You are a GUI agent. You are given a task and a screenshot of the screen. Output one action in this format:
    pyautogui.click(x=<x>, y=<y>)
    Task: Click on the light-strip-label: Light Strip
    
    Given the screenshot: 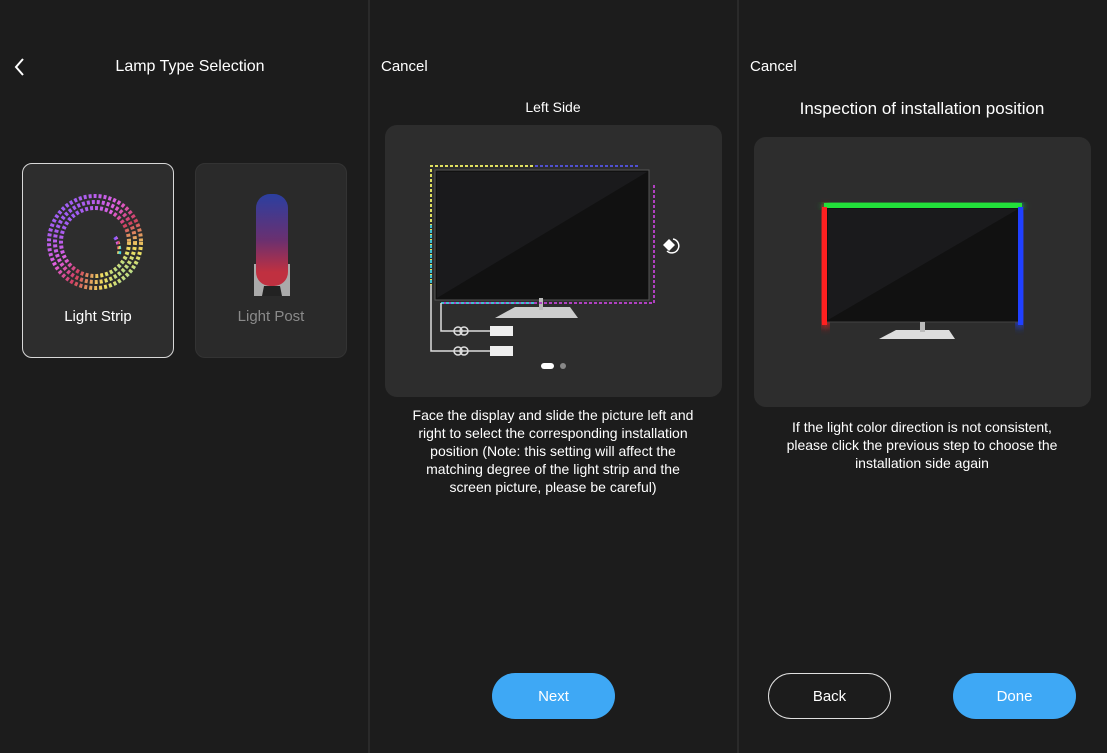 What is the action you would take?
    pyautogui.click(x=98, y=316)
    